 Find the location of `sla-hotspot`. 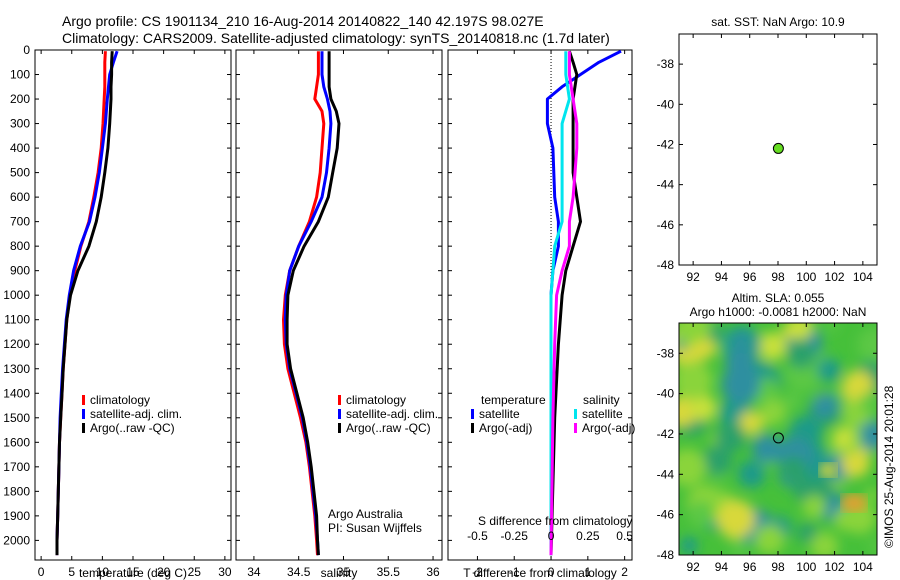

sla-hotspot is located at coordinates (854, 503).